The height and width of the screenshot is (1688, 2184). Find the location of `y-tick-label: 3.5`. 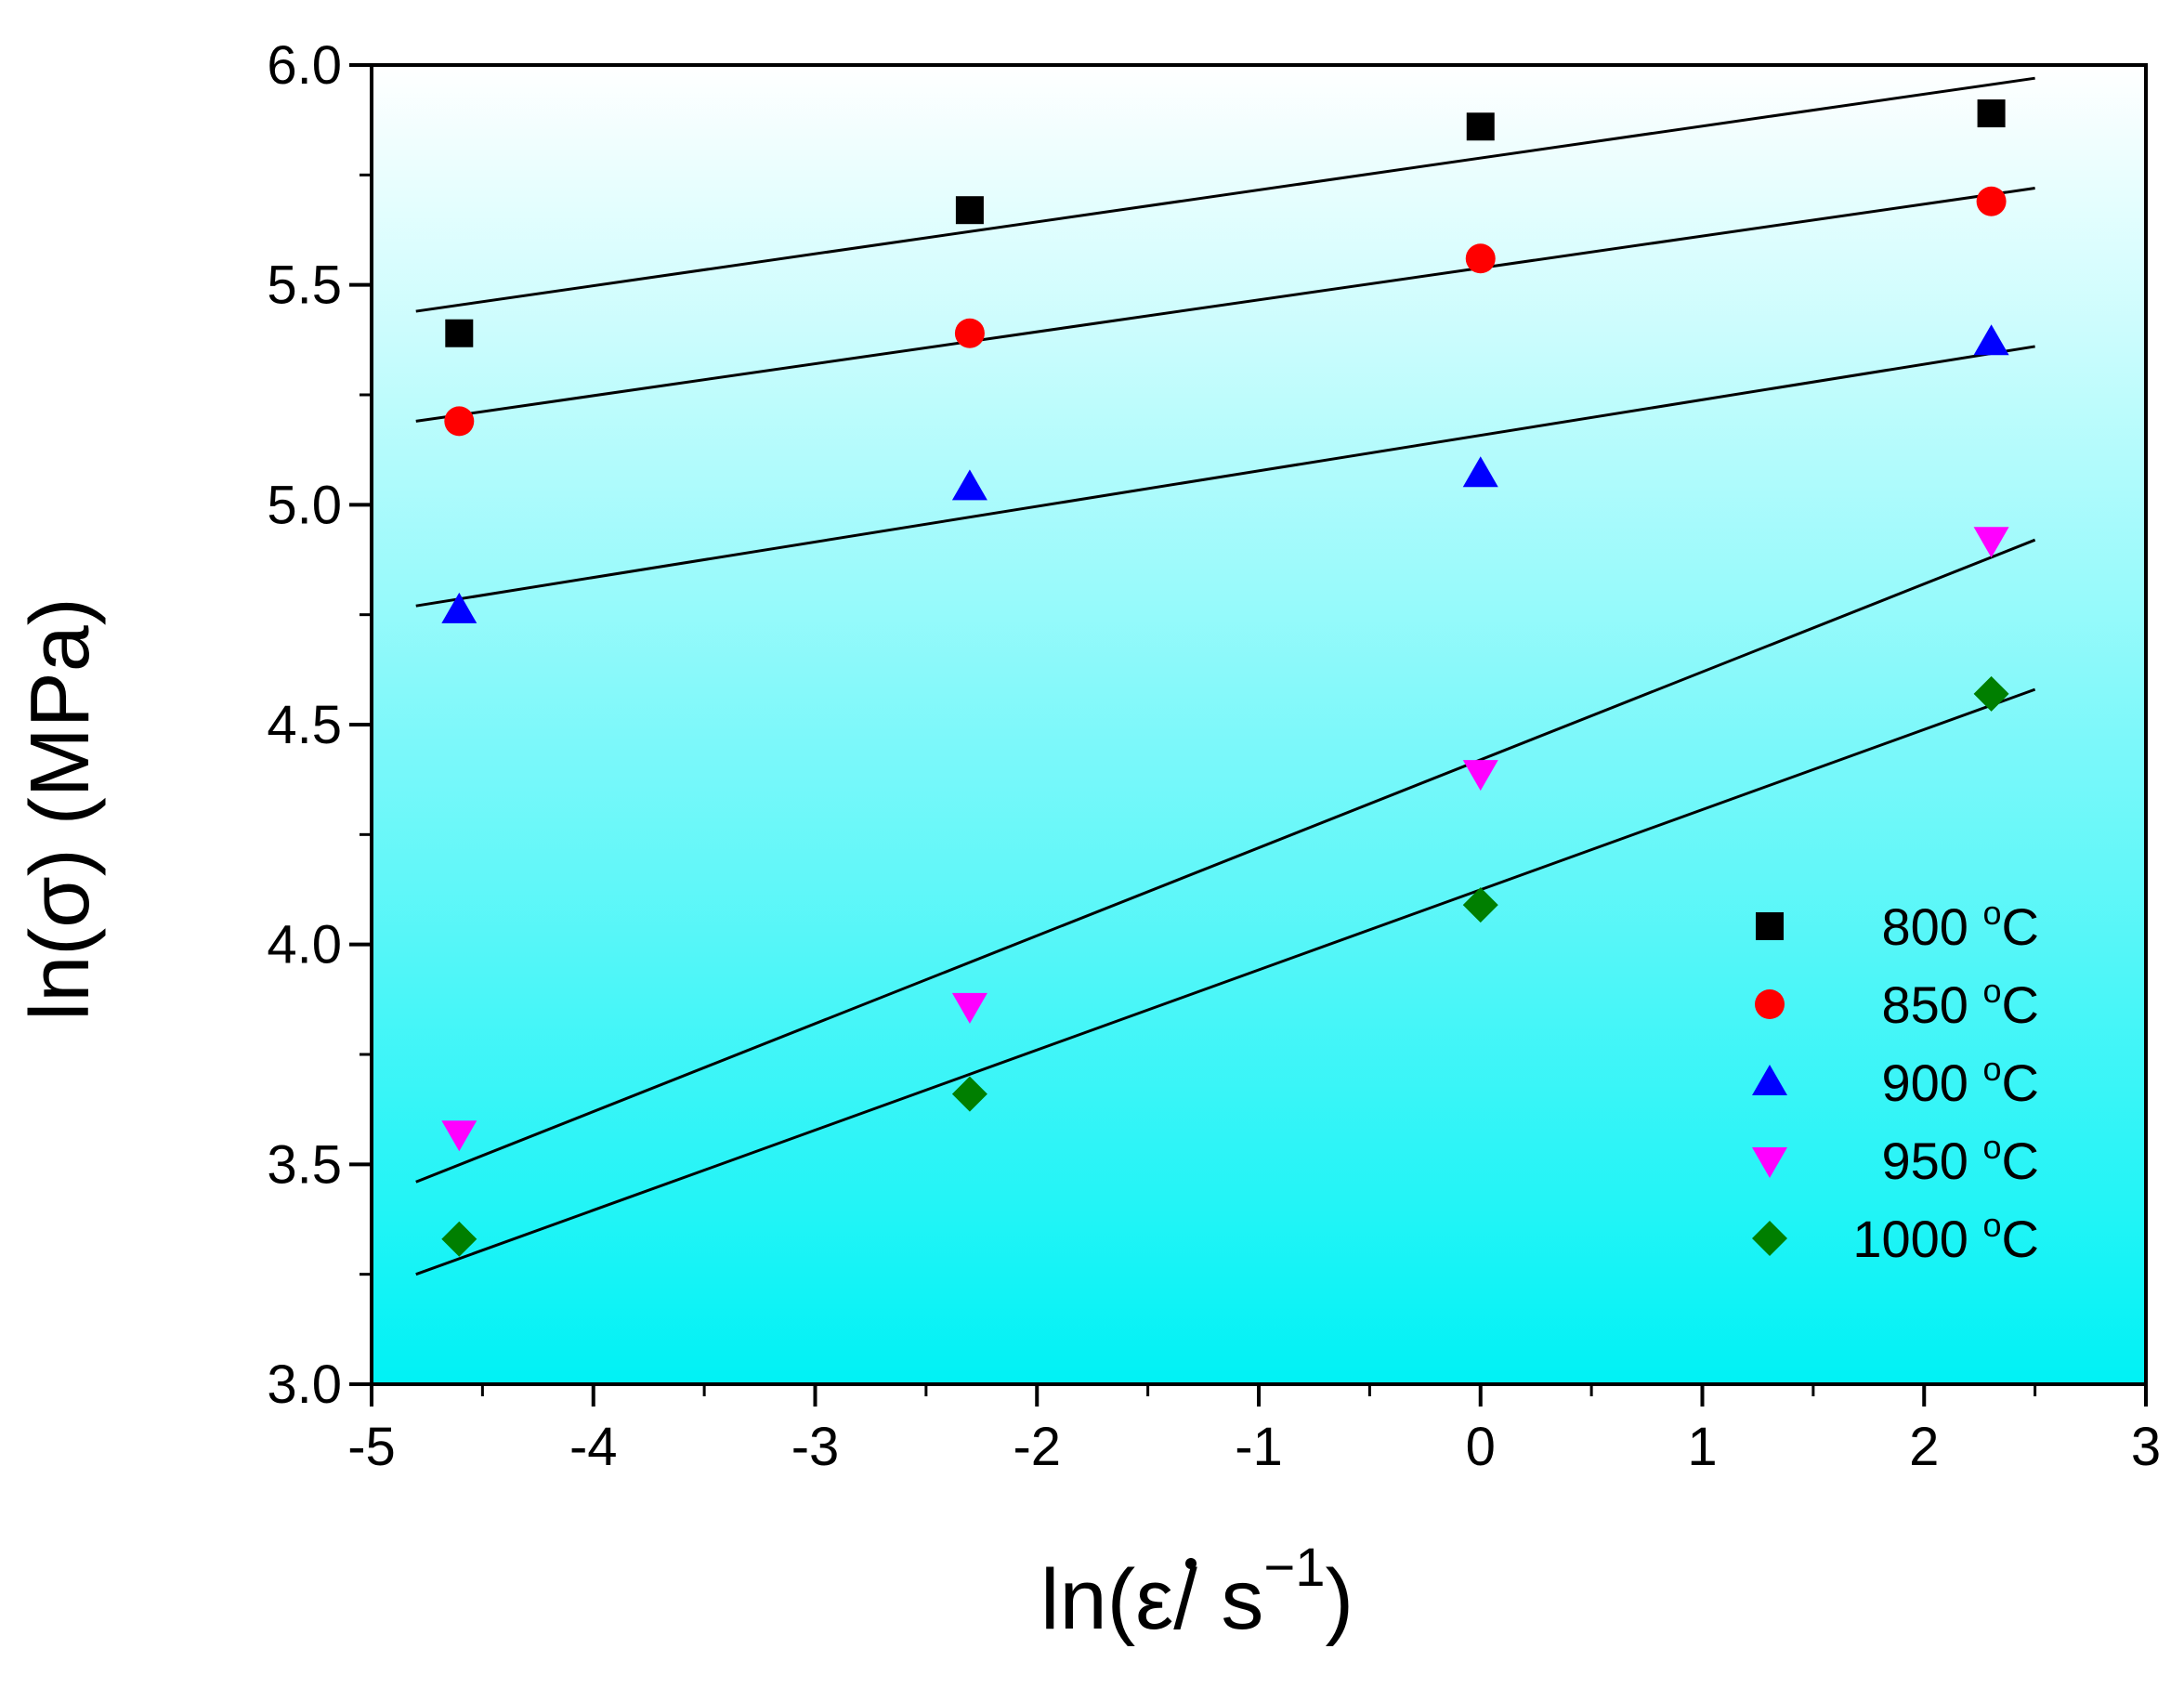

y-tick-label: 3.5 is located at coordinates (304, 1164).